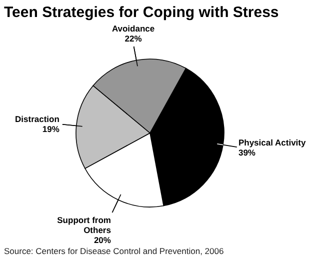 The width and height of the screenshot is (309, 261). What do you see at coordinates (247, 153) in the screenshot?
I see `data-label: 39%` at bounding box center [247, 153].